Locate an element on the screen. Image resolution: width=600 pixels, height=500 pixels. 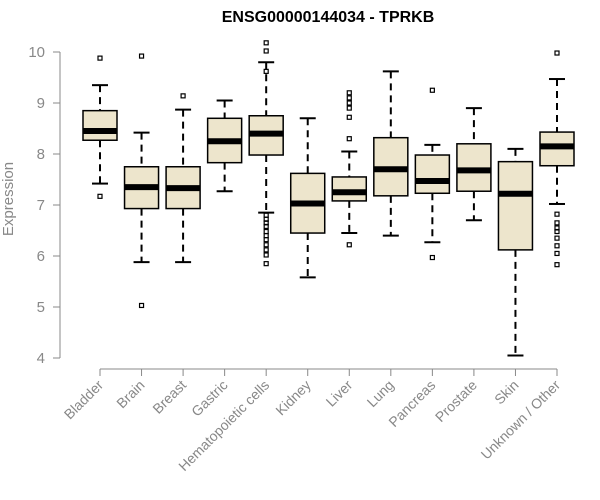
x-tick-label: Bladder is located at coordinates (84, 400).